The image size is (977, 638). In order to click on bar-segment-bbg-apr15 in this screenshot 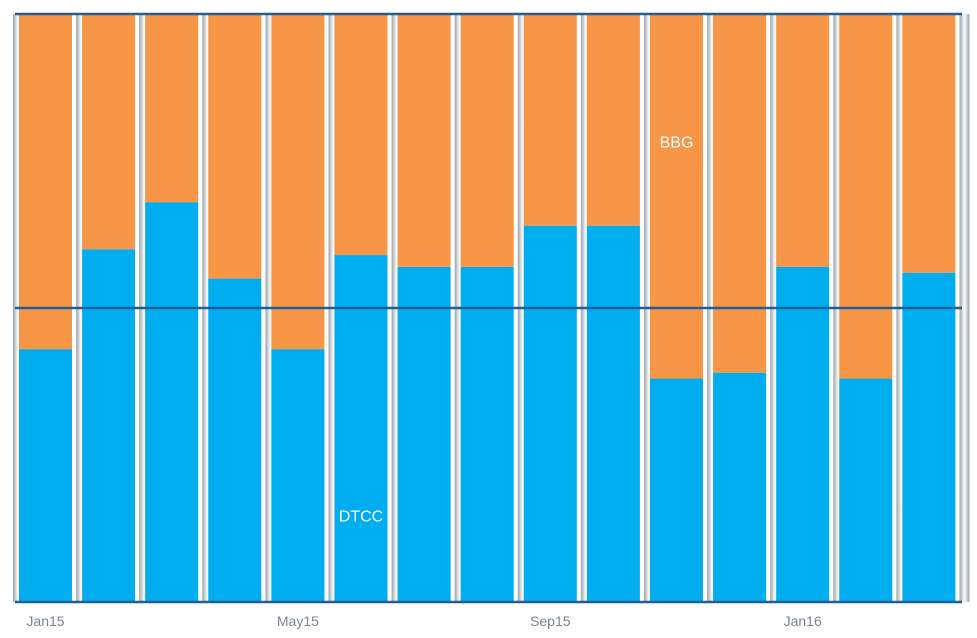, I will do `click(235, 146)`.